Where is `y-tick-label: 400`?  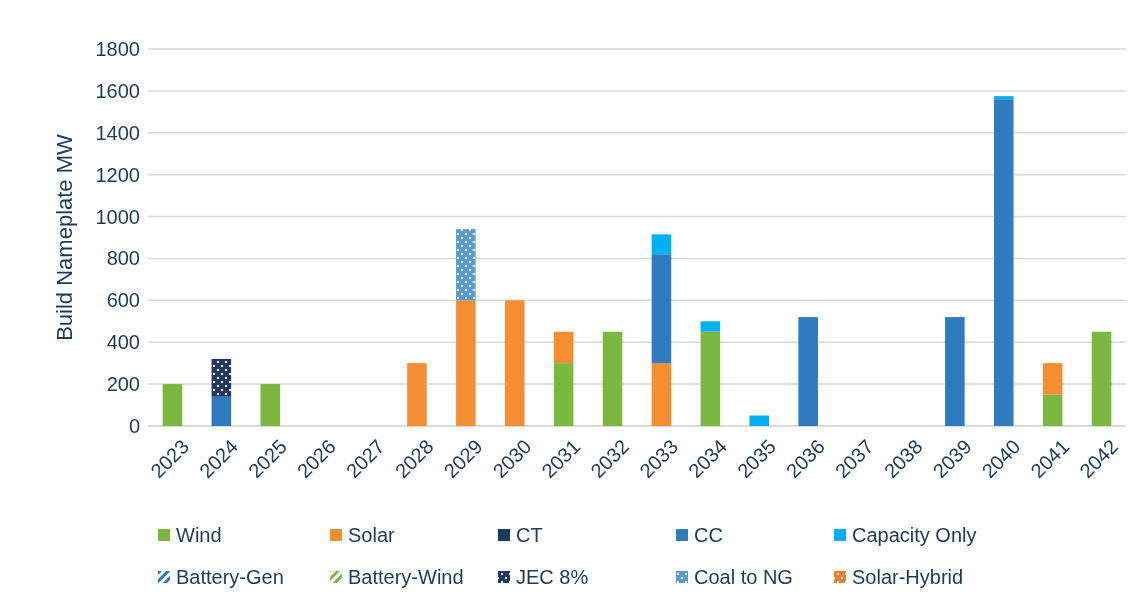 y-tick-label: 400 is located at coordinates (123, 342).